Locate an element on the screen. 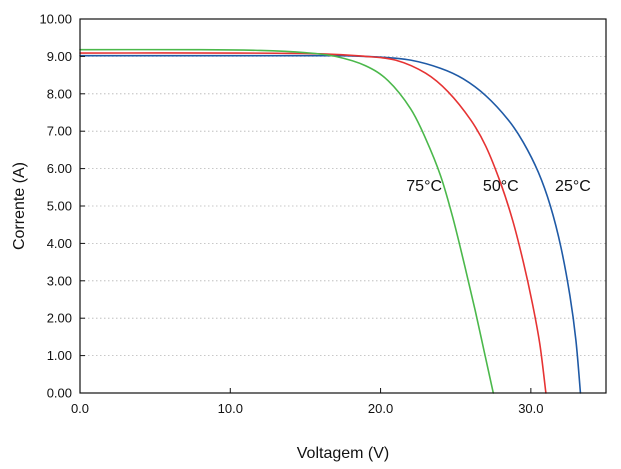  series-annotations: 75°C 50°C 25°C is located at coordinates (498, 186).